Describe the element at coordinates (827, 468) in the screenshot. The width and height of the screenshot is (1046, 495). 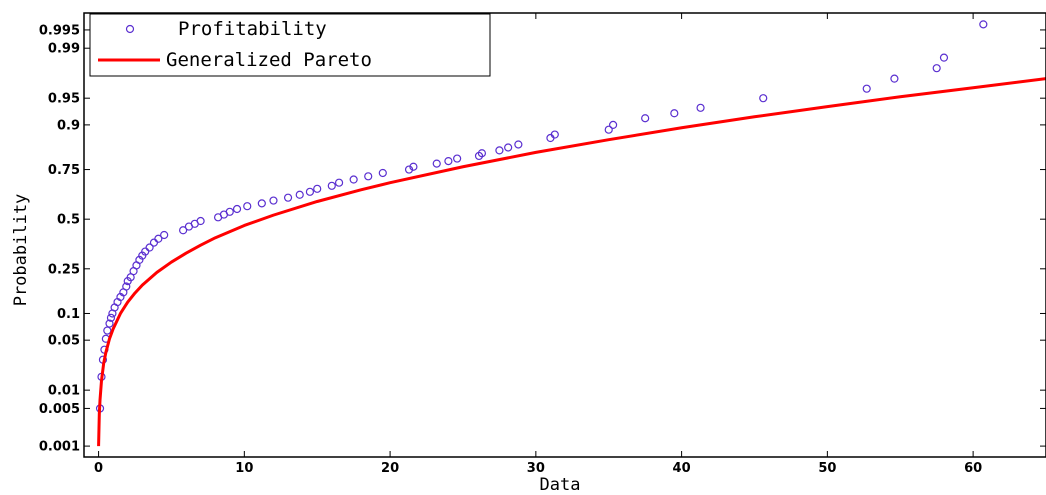
I see `x-tick-label: 50` at that location.